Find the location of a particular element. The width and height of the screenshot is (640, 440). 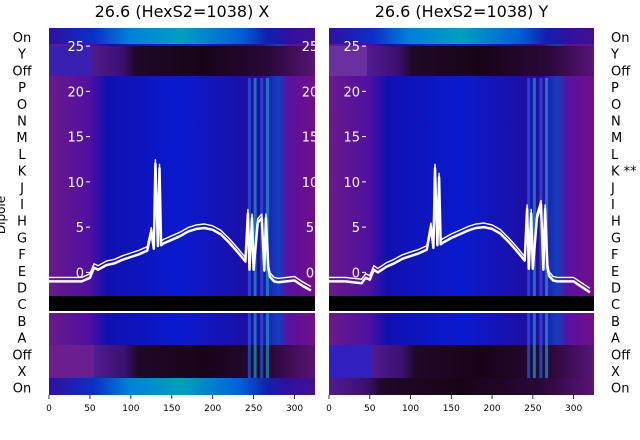

panel-title: 26.6 (HexS2=1038) X is located at coordinates (182, 11).